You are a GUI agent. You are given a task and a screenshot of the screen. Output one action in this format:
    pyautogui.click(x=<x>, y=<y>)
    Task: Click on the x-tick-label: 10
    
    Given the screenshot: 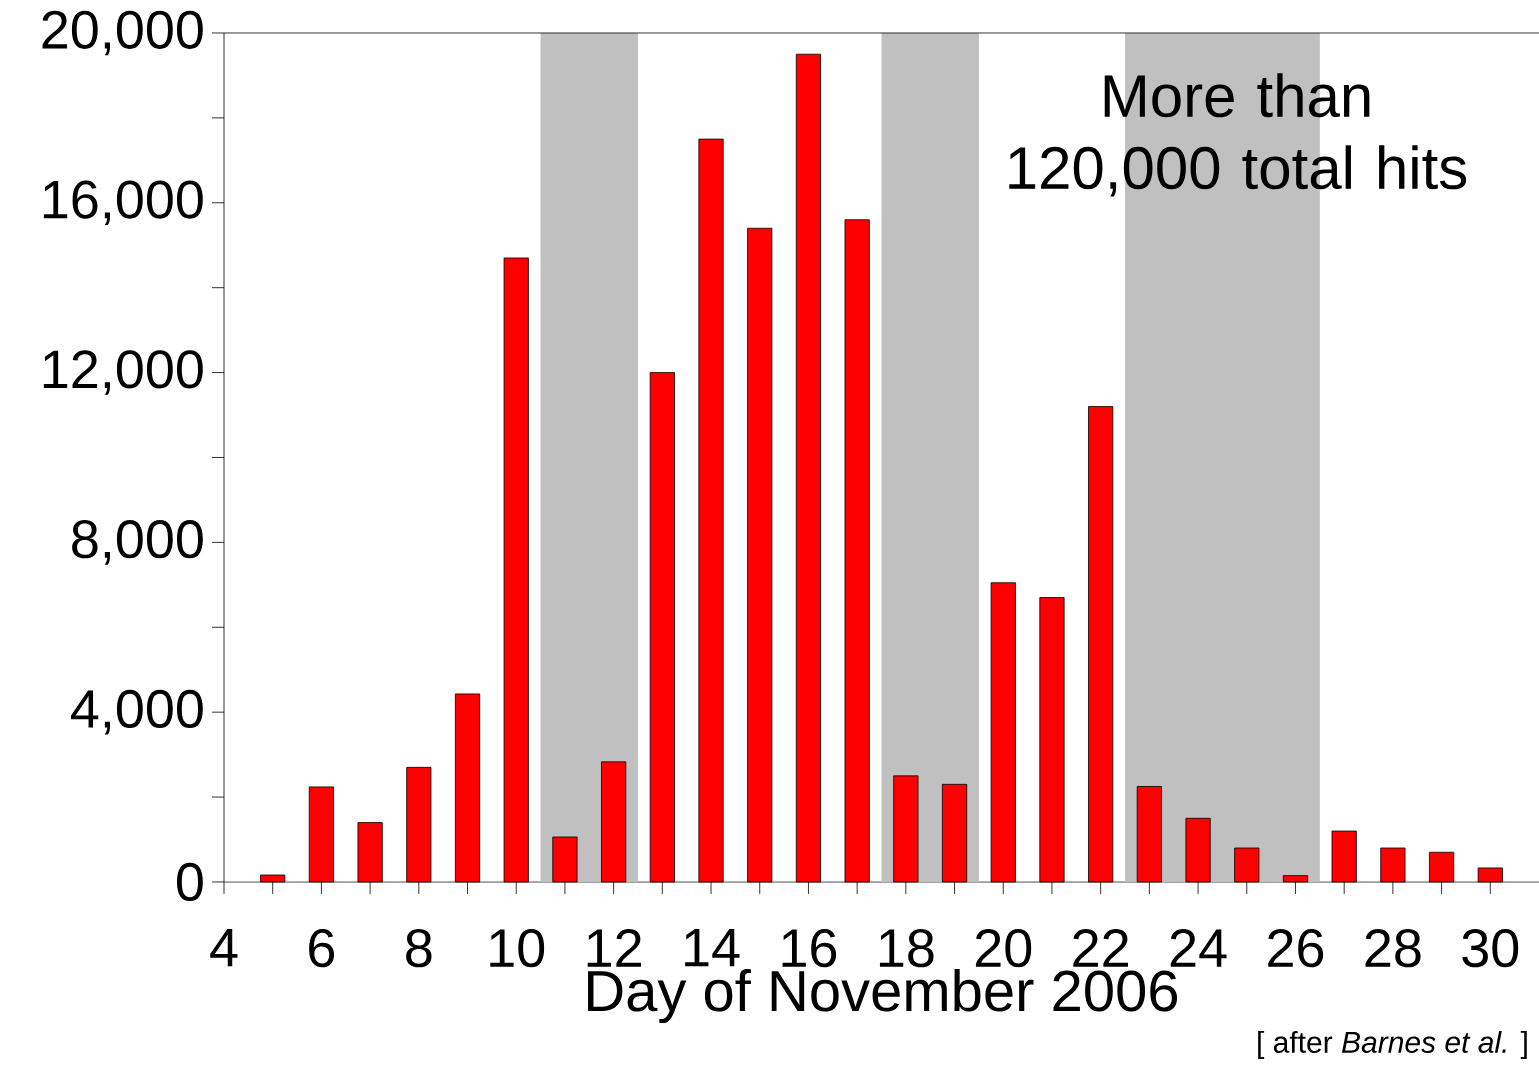 What is the action you would take?
    pyautogui.click(x=517, y=948)
    